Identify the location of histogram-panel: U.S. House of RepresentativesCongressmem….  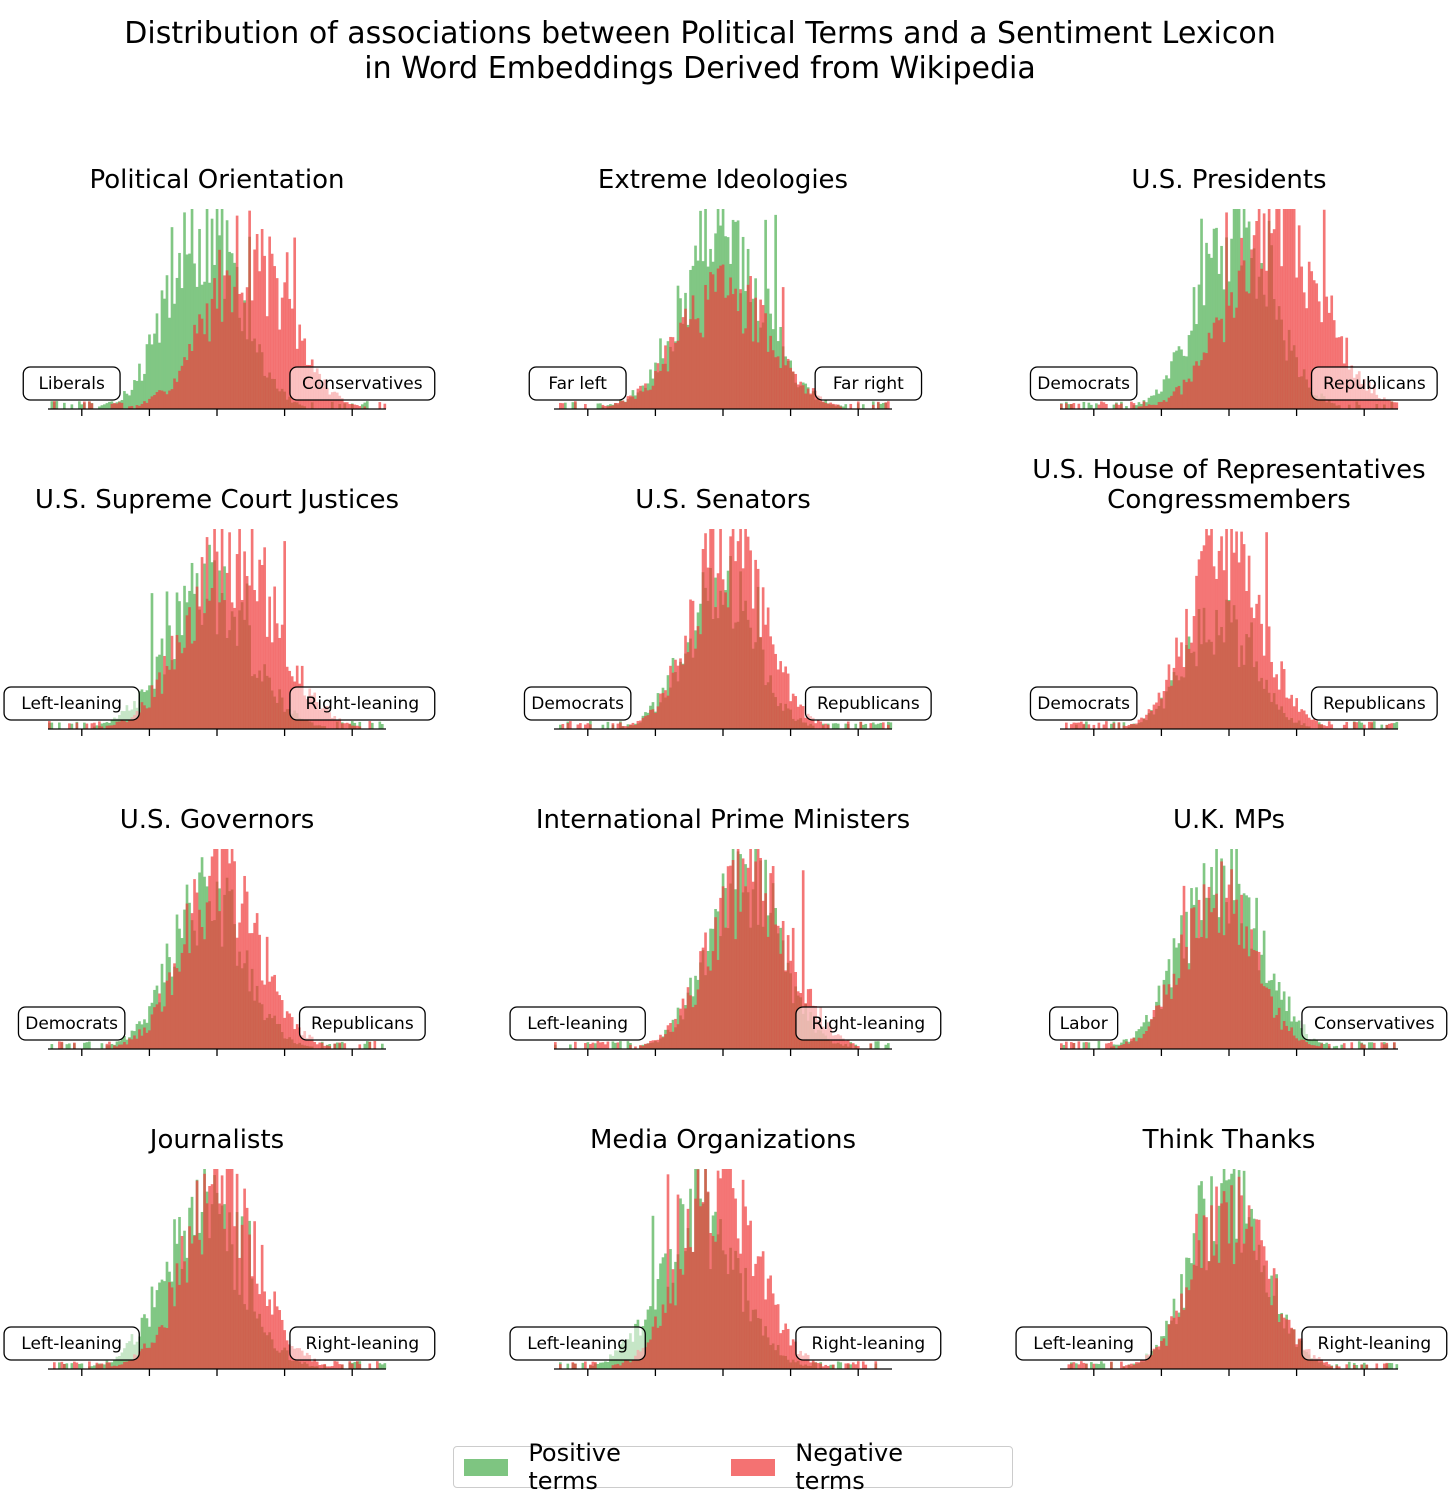
(1233, 595).